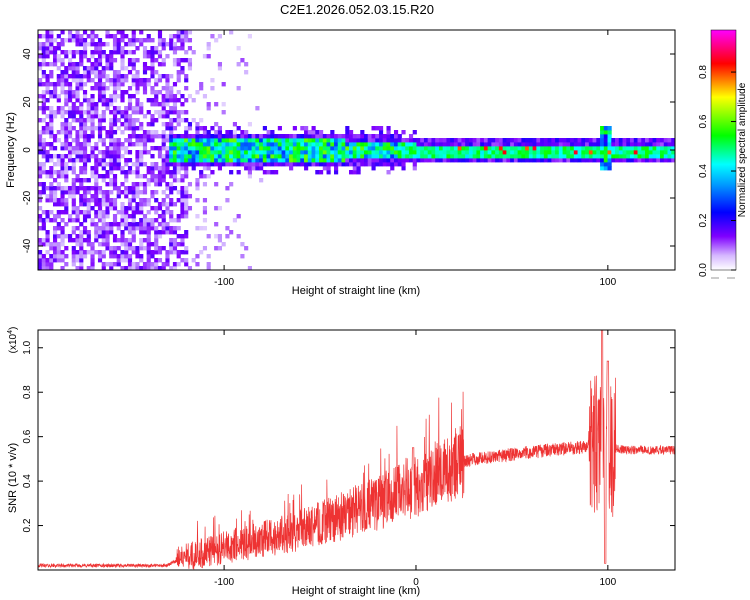  I want to click on snr-y-axis-label: SNR (10 * v/v), so click(13, 478).